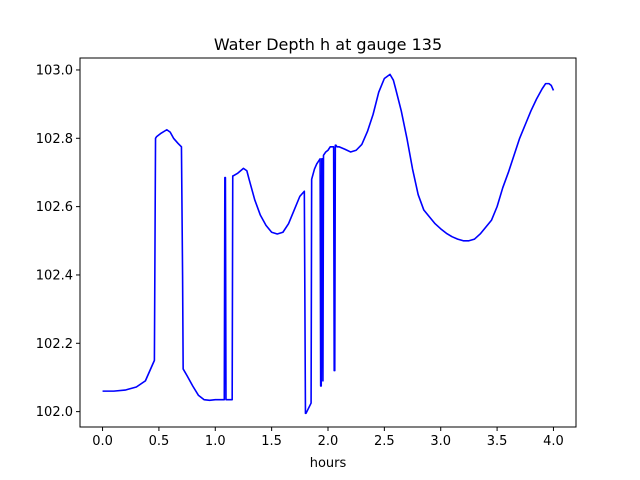  I want to click on y-tick-label: 102.8, so click(54, 139).